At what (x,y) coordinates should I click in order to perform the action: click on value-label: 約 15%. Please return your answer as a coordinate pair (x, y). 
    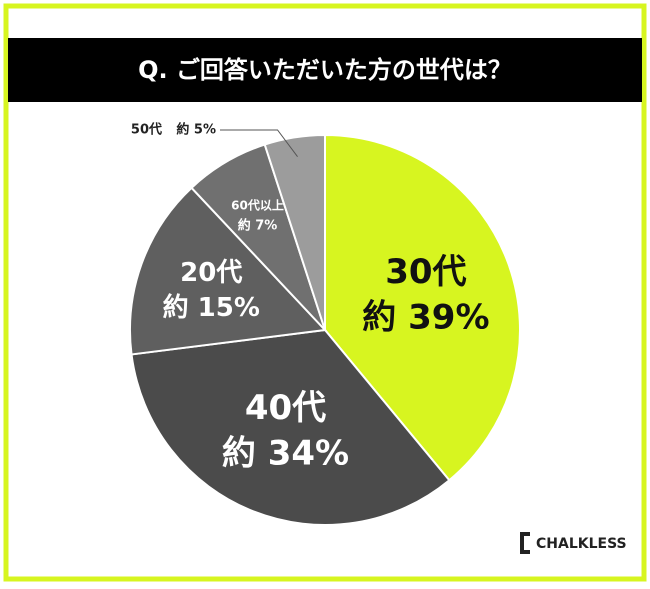
    Looking at the image, I should click on (211, 307).